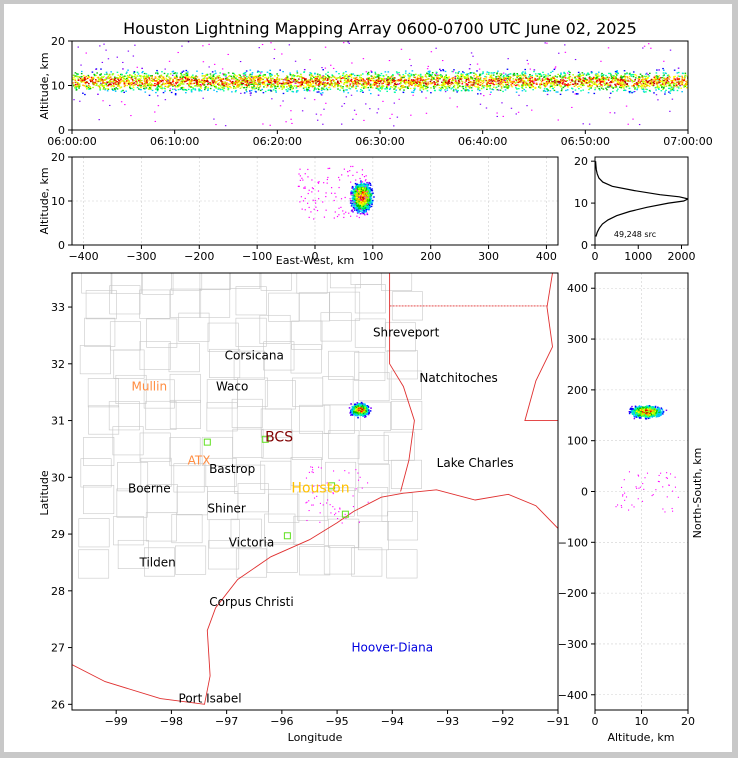 This screenshot has width=738, height=758. Describe the element at coordinates (697, 493) in the screenshot. I see `northsouth-ylabel: North-South, km` at that location.